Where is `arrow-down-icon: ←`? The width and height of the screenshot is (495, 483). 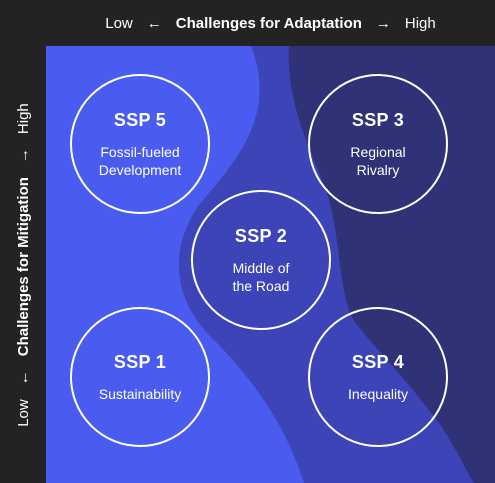 arrow-down-icon: ← is located at coordinates (23, 377).